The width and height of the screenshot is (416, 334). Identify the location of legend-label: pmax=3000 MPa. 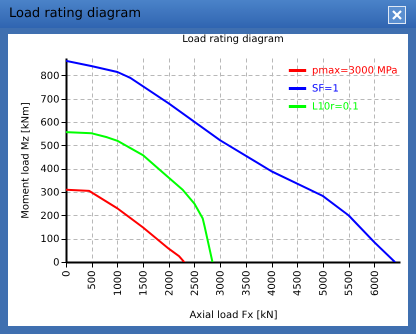
(355, 71).